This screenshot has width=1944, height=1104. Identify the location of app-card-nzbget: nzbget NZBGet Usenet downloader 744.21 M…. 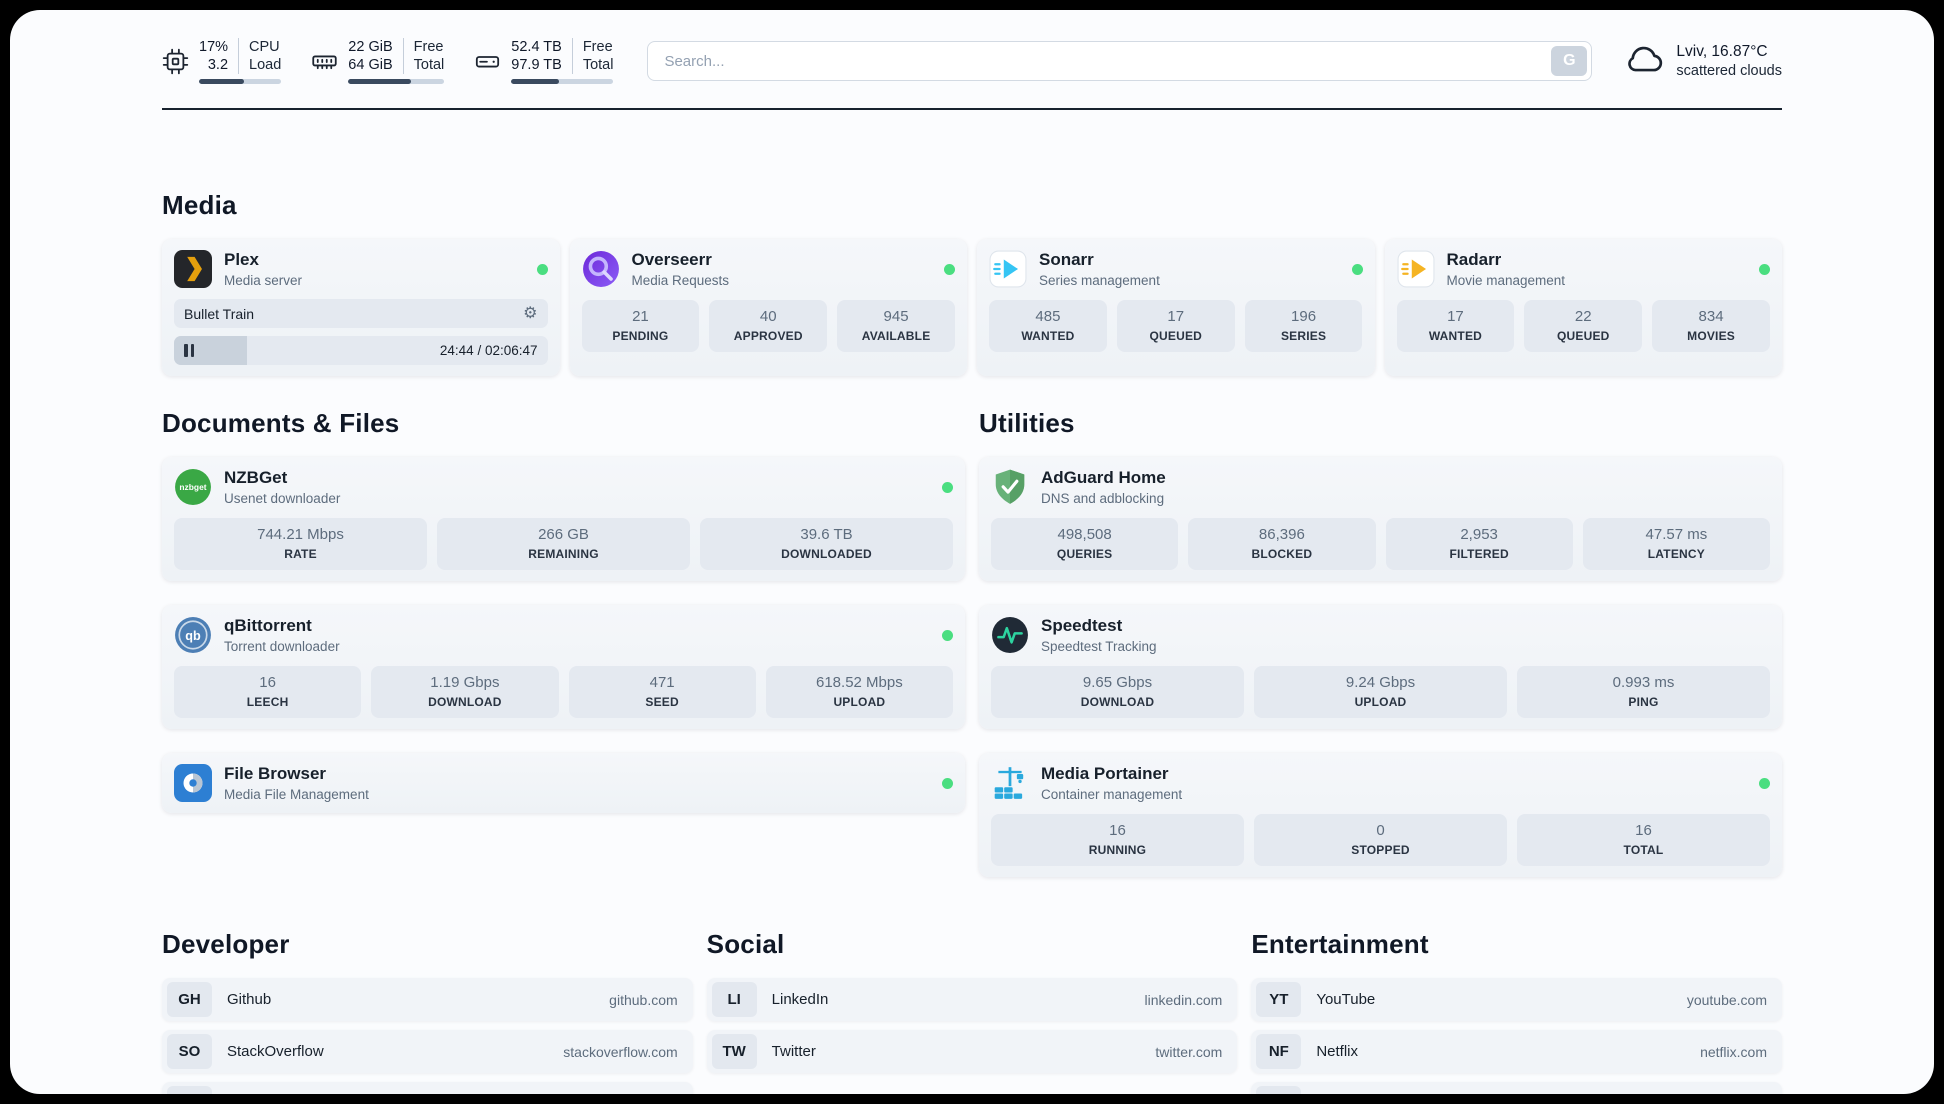
(563, 519).